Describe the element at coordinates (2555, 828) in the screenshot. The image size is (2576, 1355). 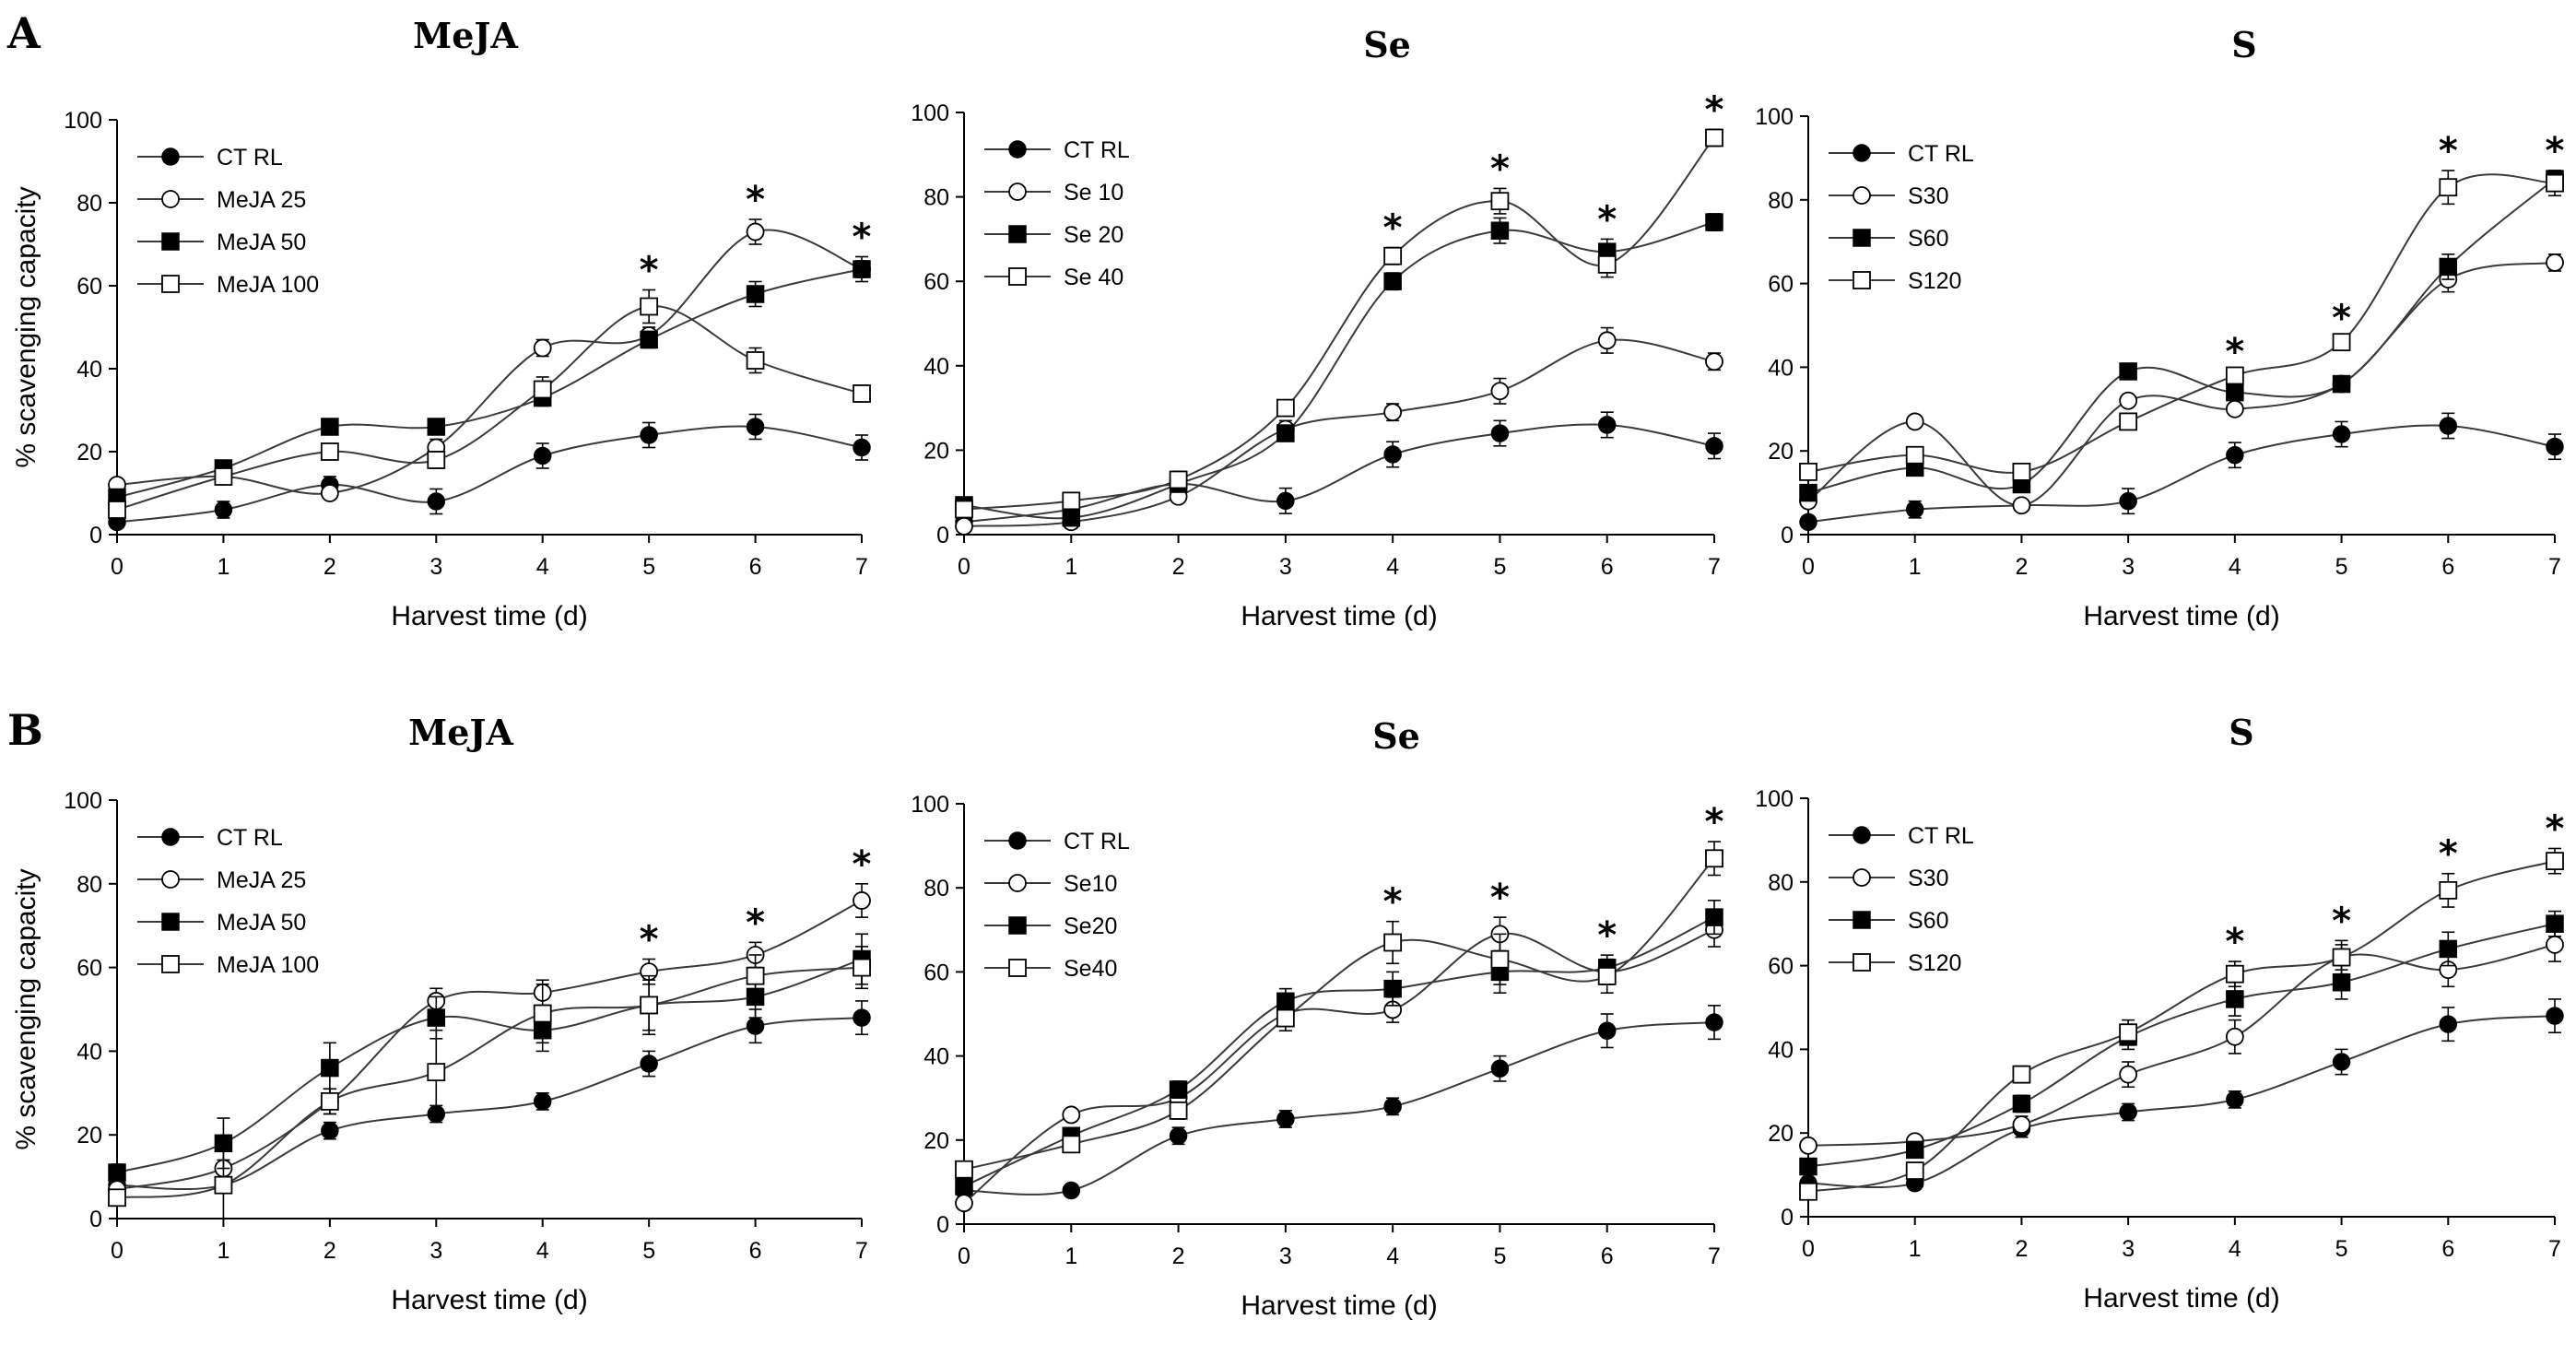
I see `chart-1-2-sig-star-day-7: *` at that location.